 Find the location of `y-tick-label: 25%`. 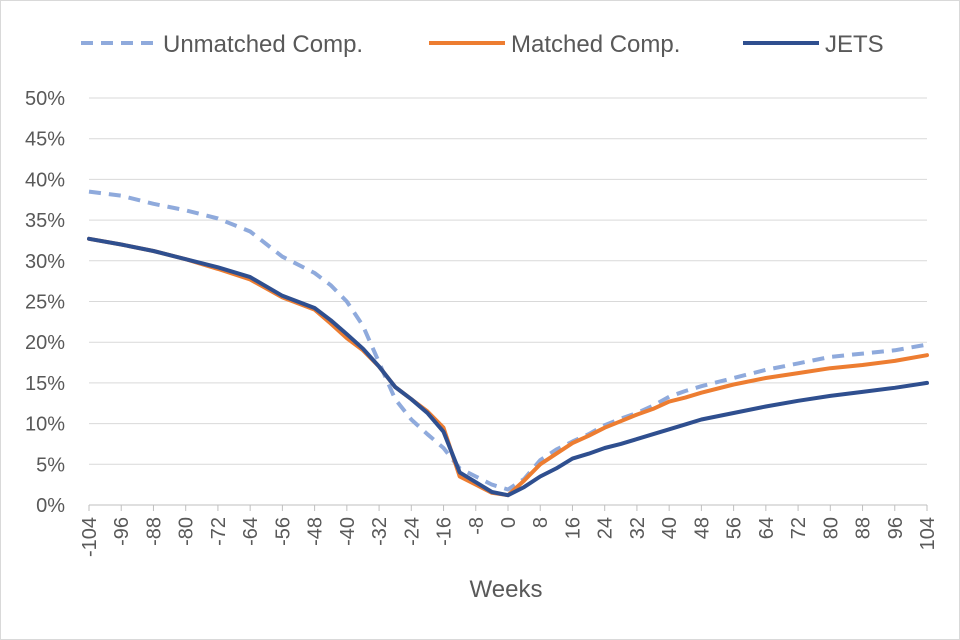

y-tick-label: 25% is located at coordinates (45, 303).